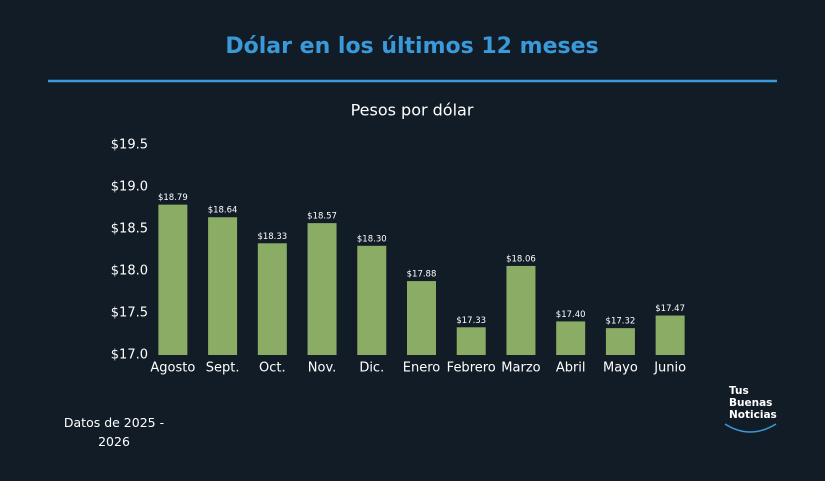  I want to click on logo: Tus Buenas Noticias, so click(750, 409).